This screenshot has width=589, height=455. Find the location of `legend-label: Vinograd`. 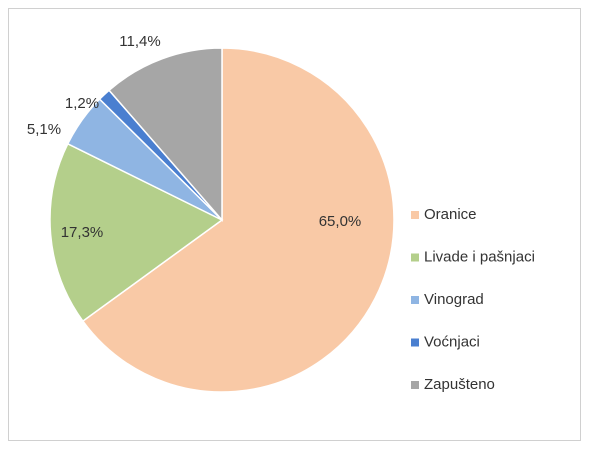

legend-label: Vinograd is located at coordinates (454, 299).